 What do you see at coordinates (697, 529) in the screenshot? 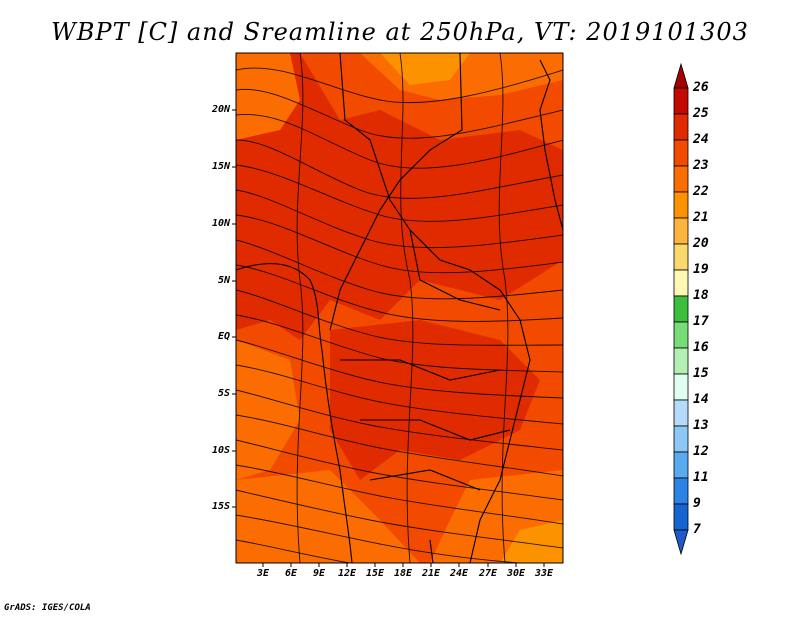
I see `colorbar-label: 7` at bounding box center [697, 529].